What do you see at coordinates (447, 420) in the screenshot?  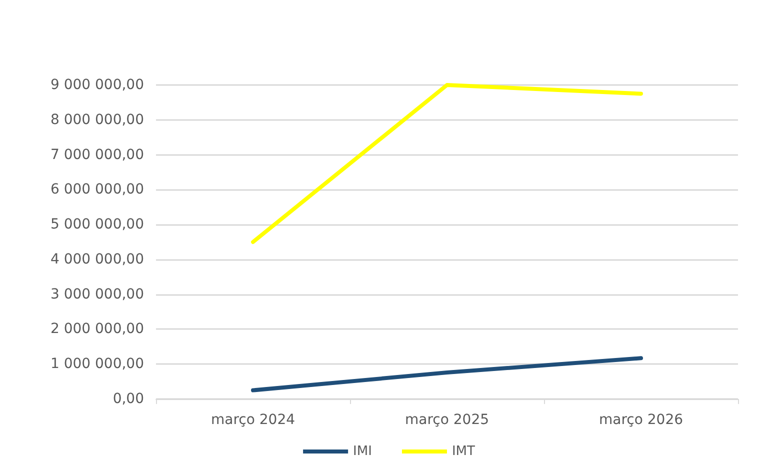 I see `x-tick-label: março 2025` at bounding box center [447, 420].